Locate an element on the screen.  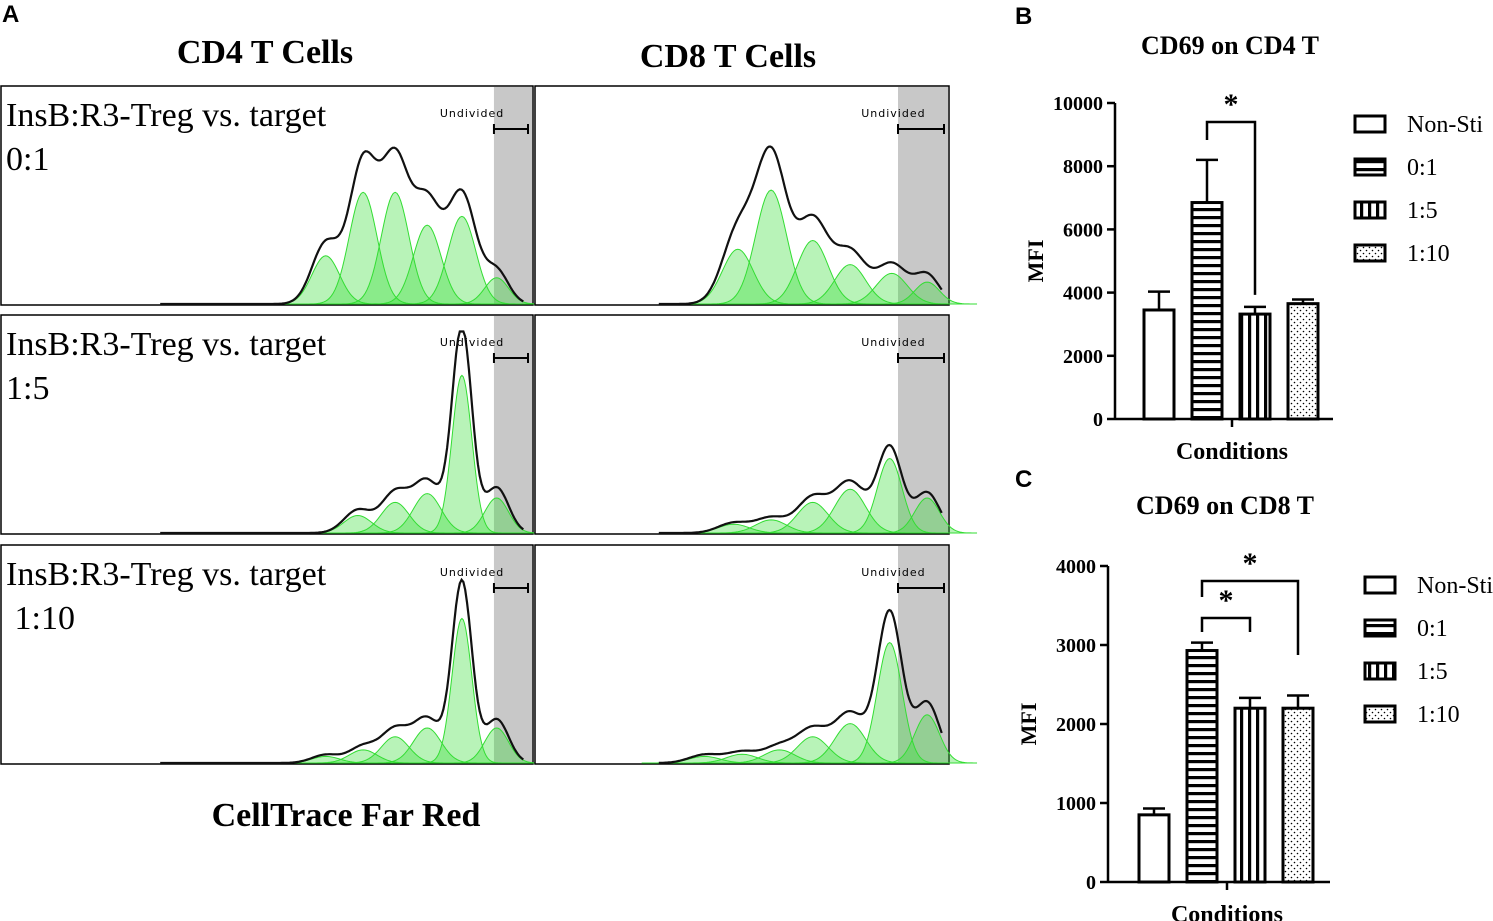
cd4-column-title: CD4 T Cells is located at coordinates (265, 52).